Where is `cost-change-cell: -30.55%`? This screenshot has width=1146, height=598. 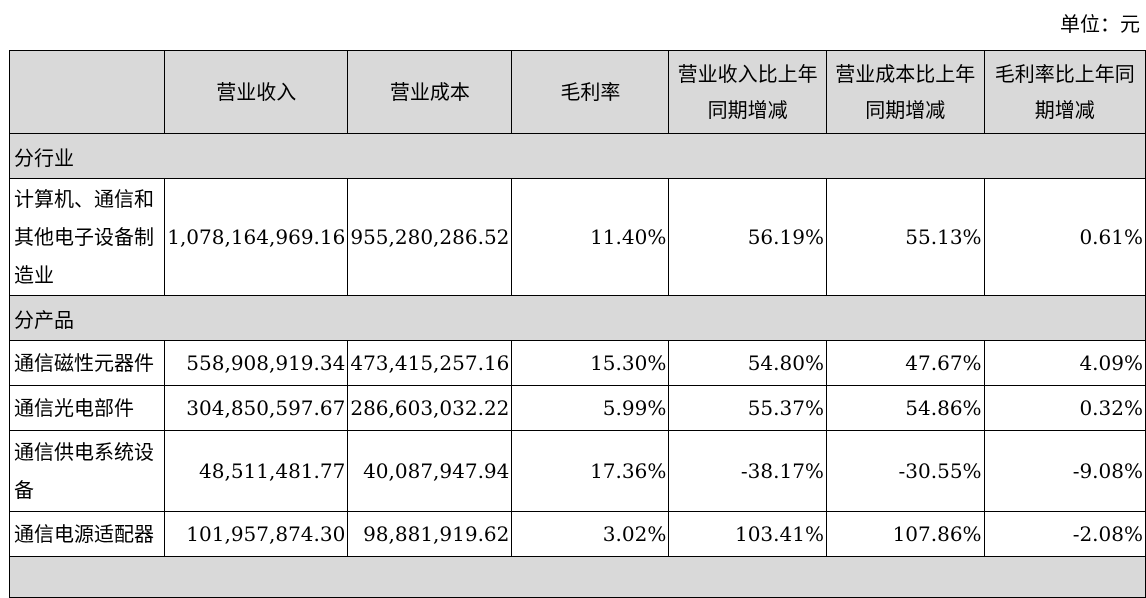
cost-change-cell: -30.55% is located at coordinates (905, 471).